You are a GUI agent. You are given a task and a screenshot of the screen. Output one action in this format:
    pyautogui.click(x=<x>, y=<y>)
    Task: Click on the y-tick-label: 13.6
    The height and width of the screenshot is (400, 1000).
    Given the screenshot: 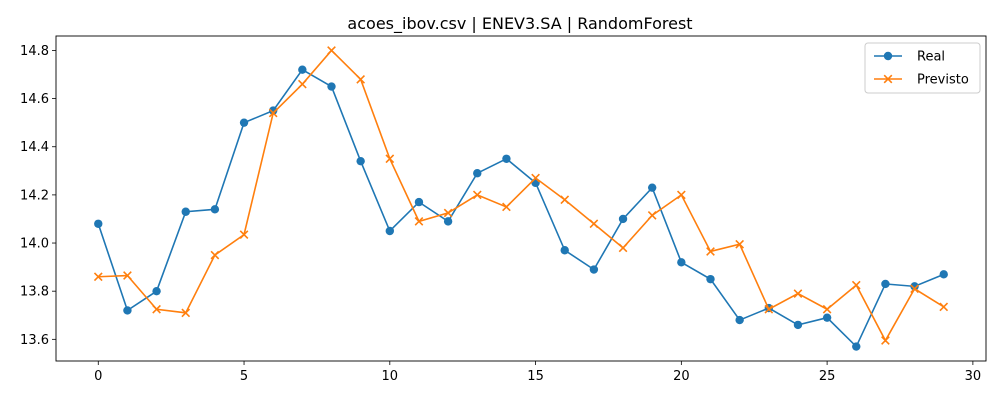 What is the action you would take?
    pyautogui.click(x=34, y=340)
    